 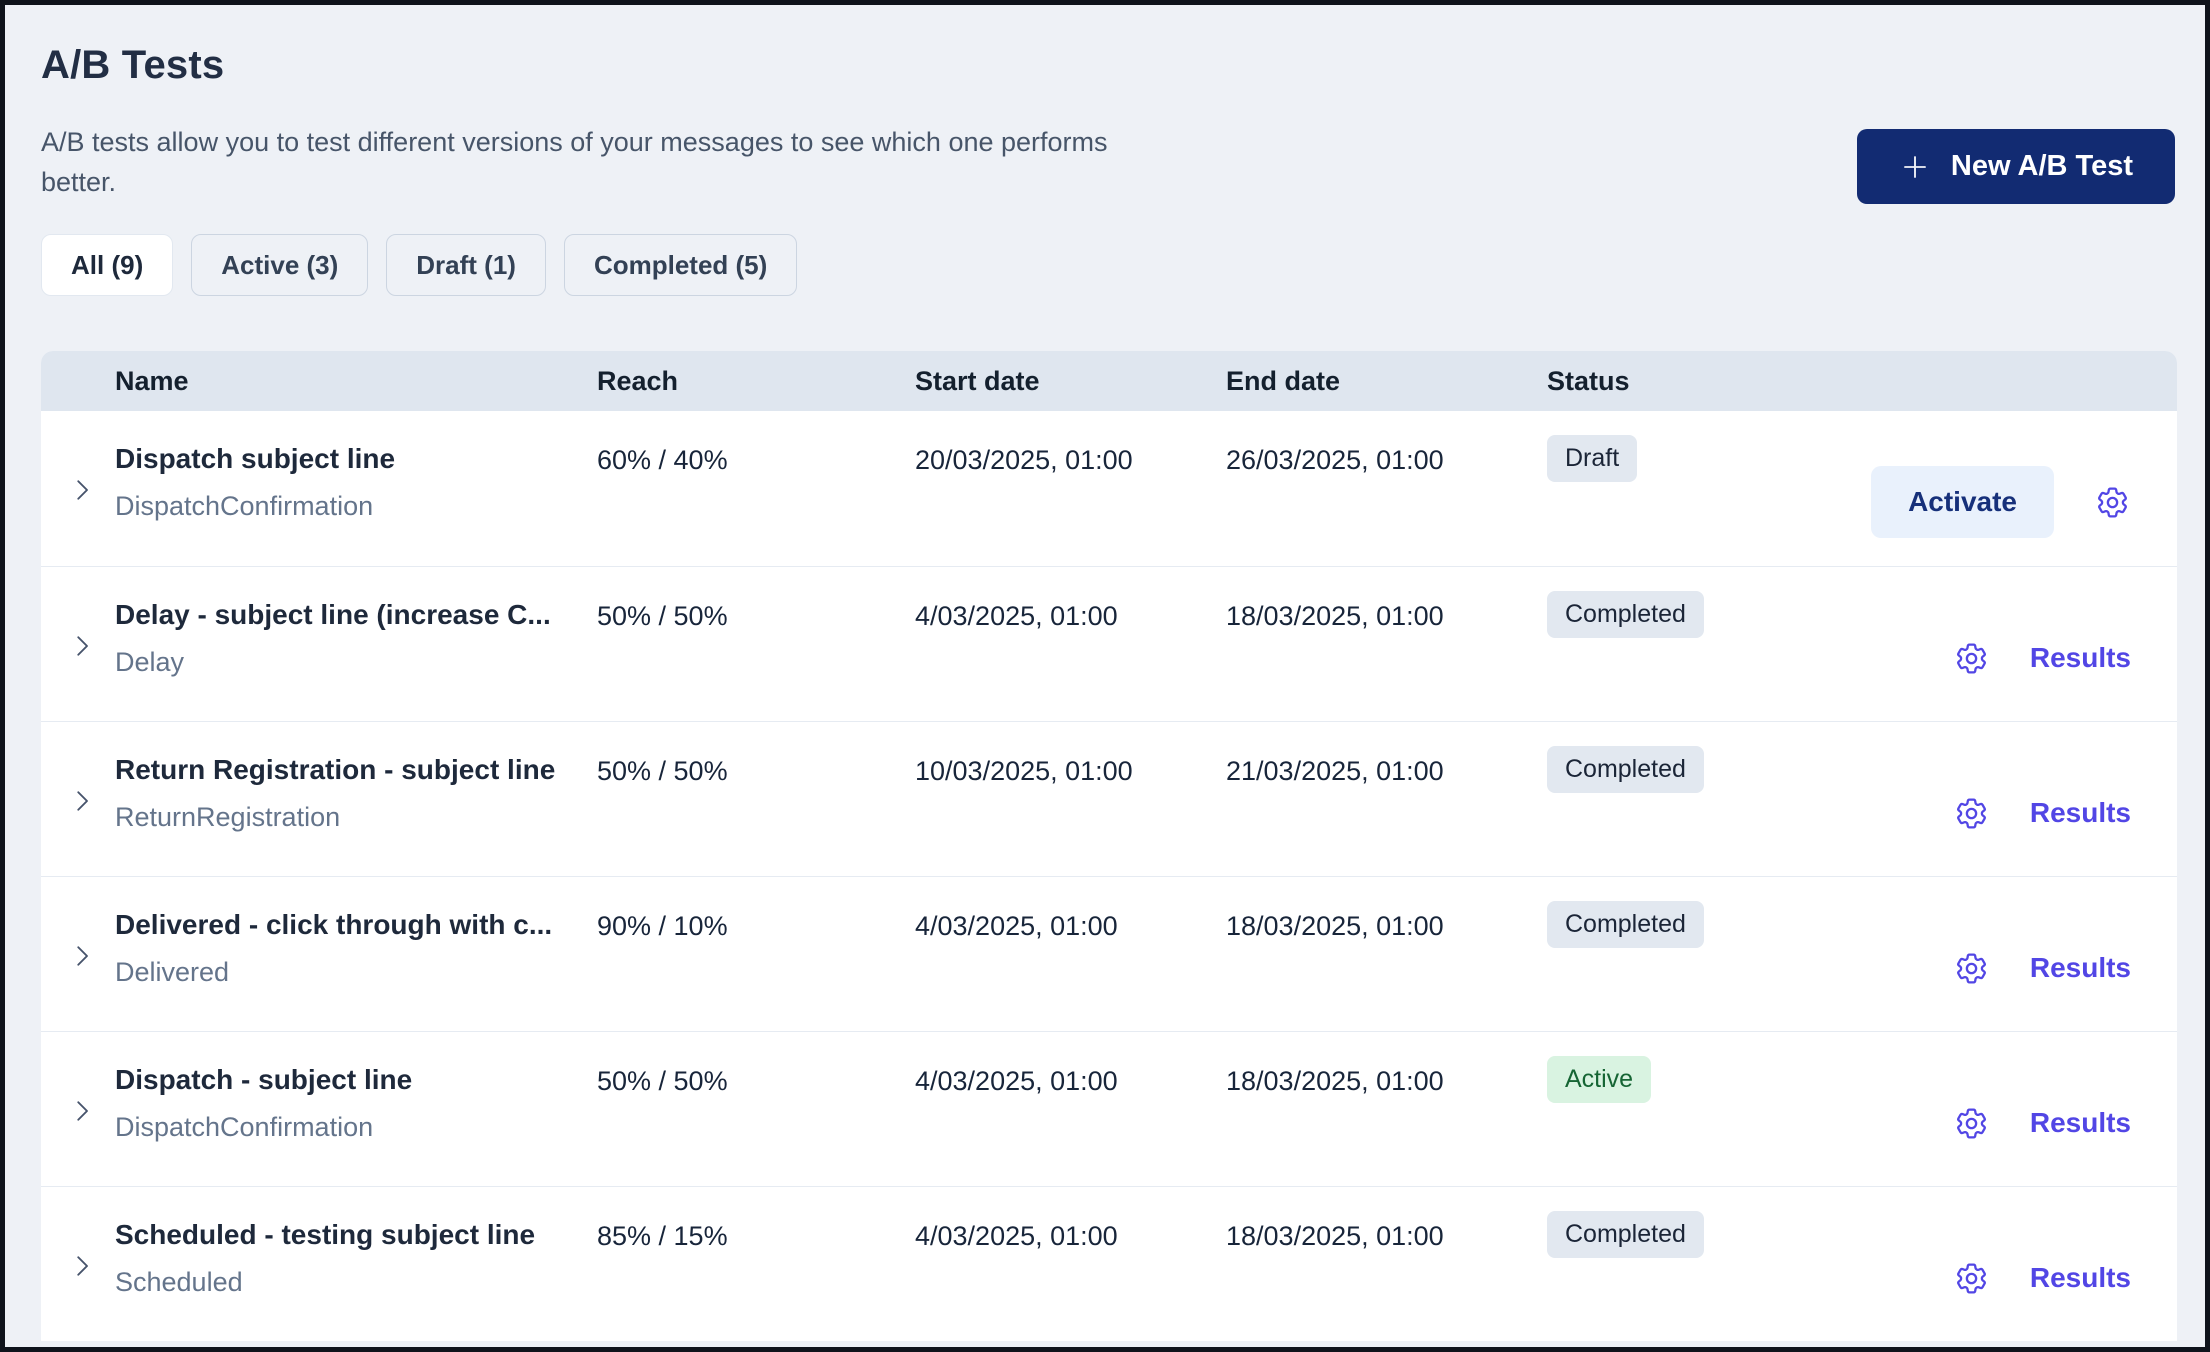 What do you see at coordinates (466, 265) in the screenshot?
I see `filter-draft: Draft (1)` at bounding box center [466, 265].